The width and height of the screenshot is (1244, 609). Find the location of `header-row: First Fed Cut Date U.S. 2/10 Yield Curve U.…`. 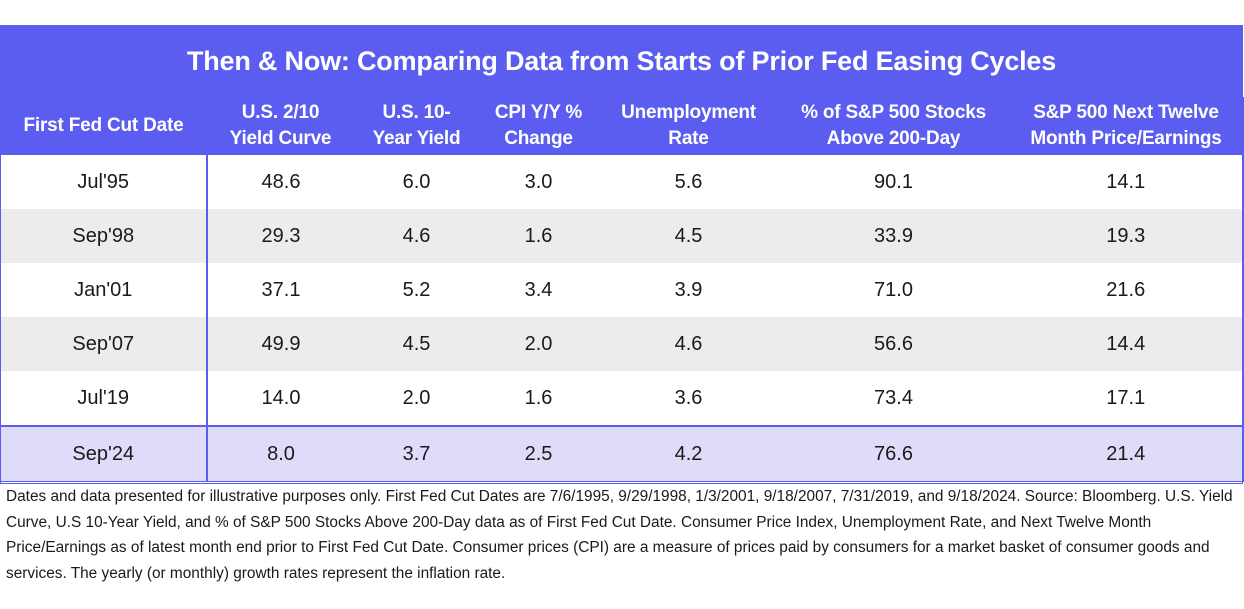

header-row: First Fed Cut Date U.S. 2/10 Yield Curve U.… is located at coordinates (622, 126).